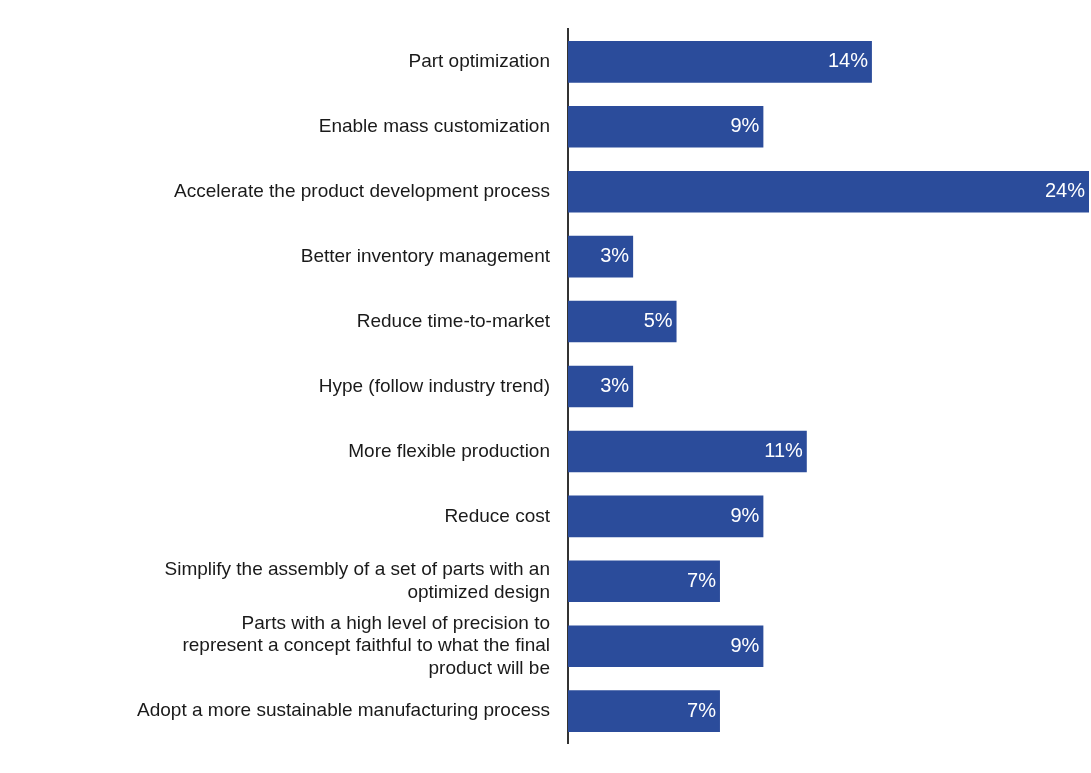 The image size is (1091, 773). I want to click on data-label: 5%, so click(658, 320).